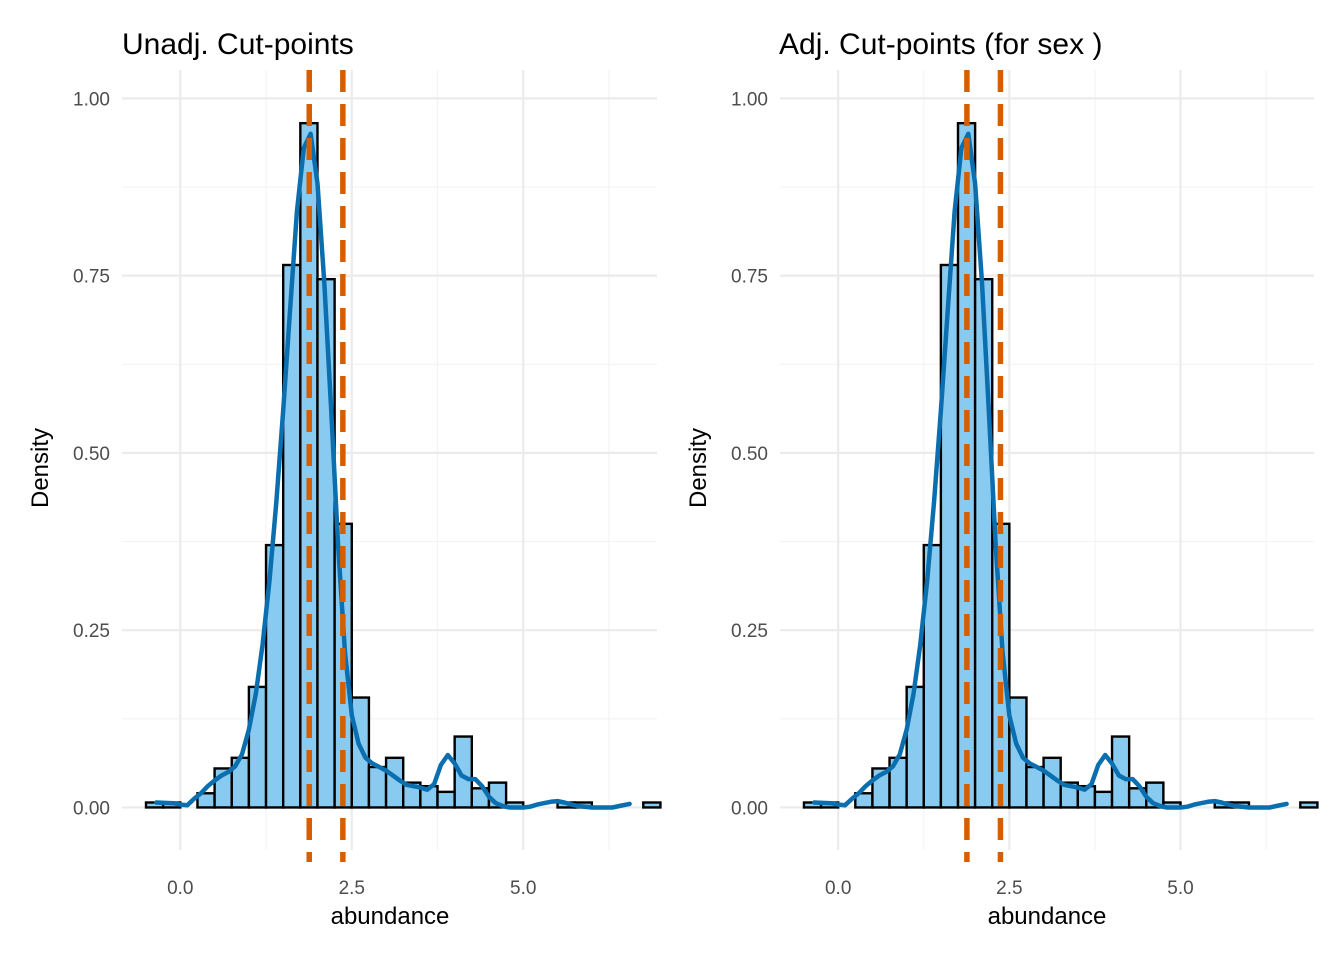 This screenshot has height=960, width=1344. I want to click on panel-title: Unadj. Cut-points, so click(238, 44).